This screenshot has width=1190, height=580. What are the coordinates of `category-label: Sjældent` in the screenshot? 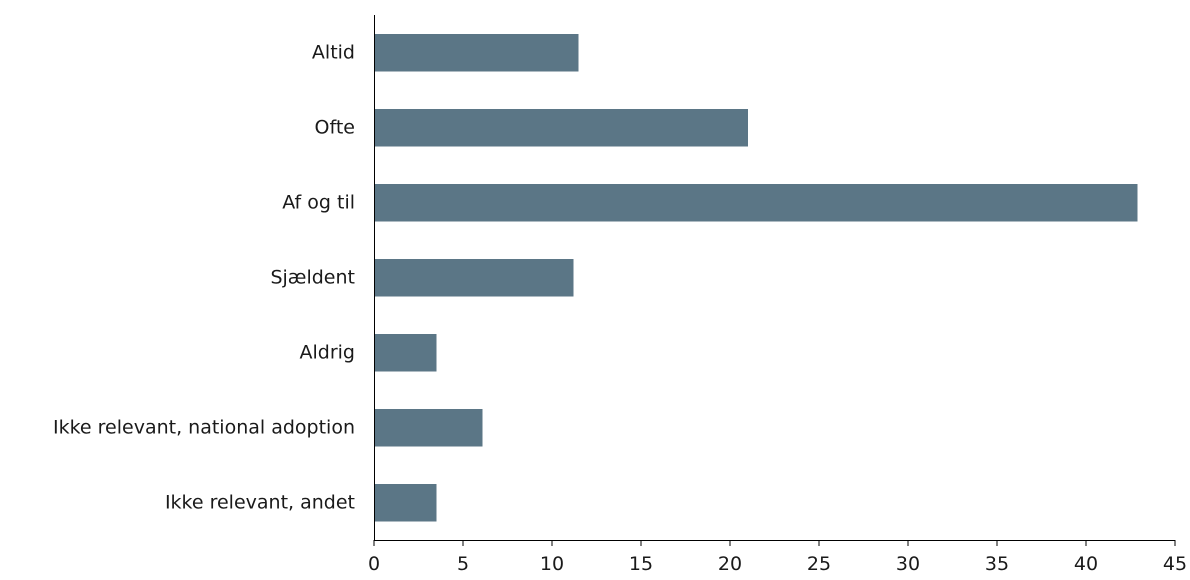 It's located at (312, 278).